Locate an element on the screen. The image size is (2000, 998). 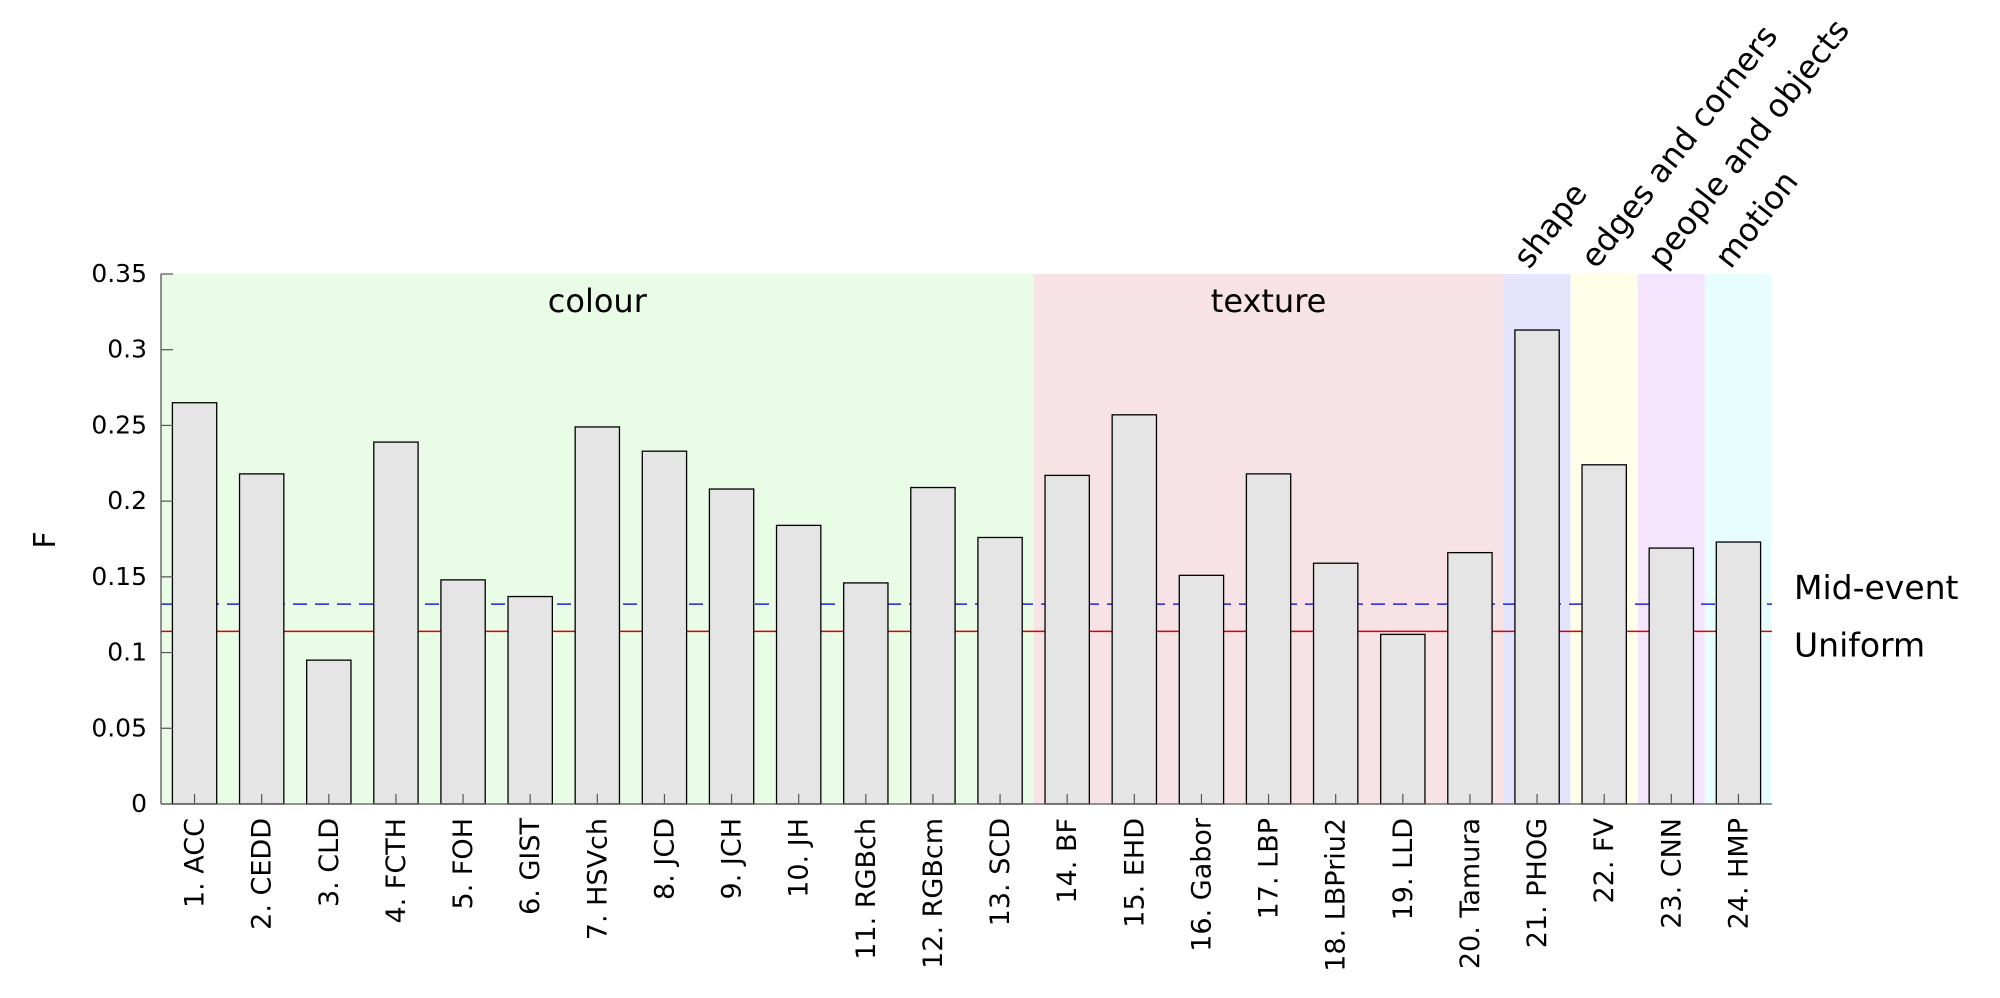
x-tick-label: 6. GIST is located at coordinates (530, 866).